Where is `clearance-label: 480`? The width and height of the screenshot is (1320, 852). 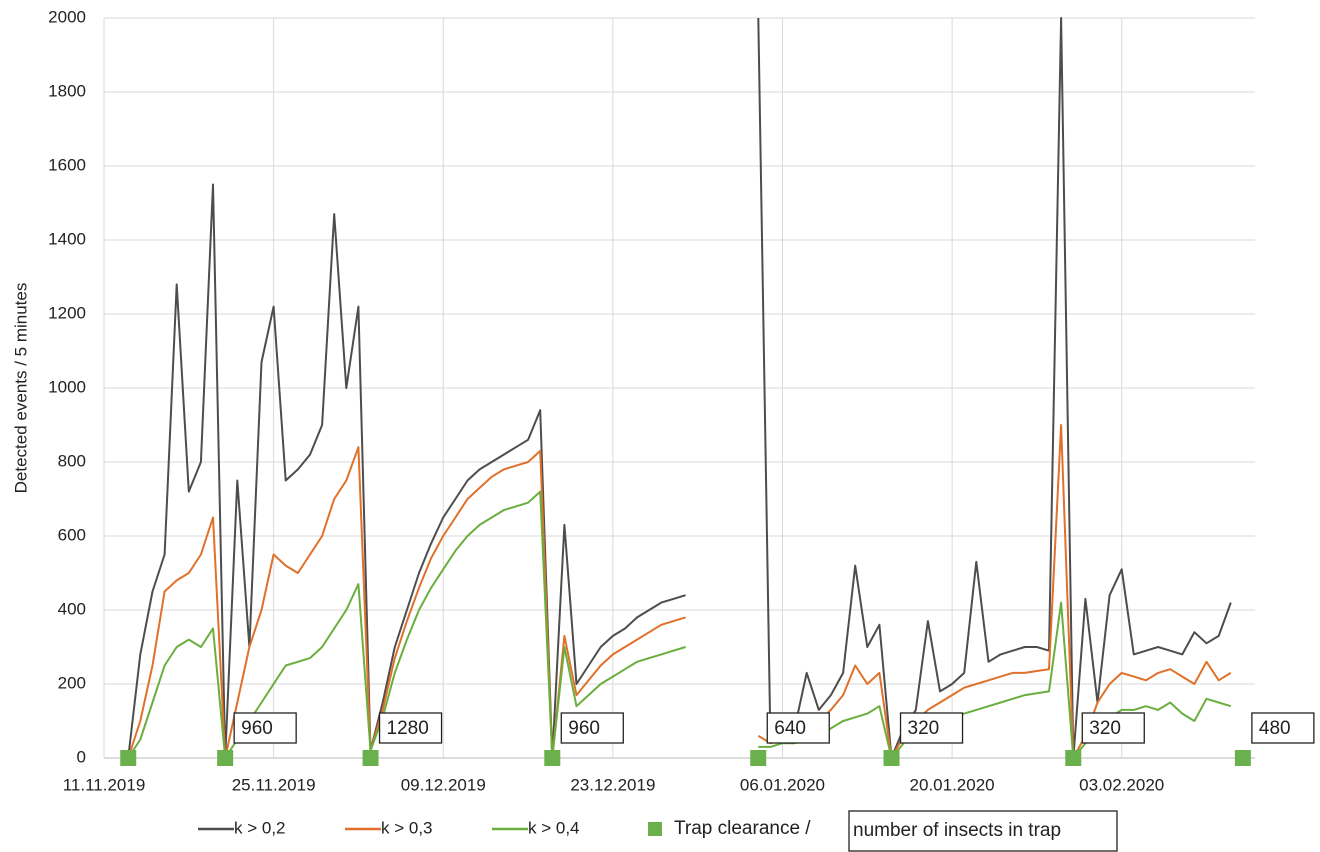 clearance-label: 480 is located at coordinates (1275, 728).